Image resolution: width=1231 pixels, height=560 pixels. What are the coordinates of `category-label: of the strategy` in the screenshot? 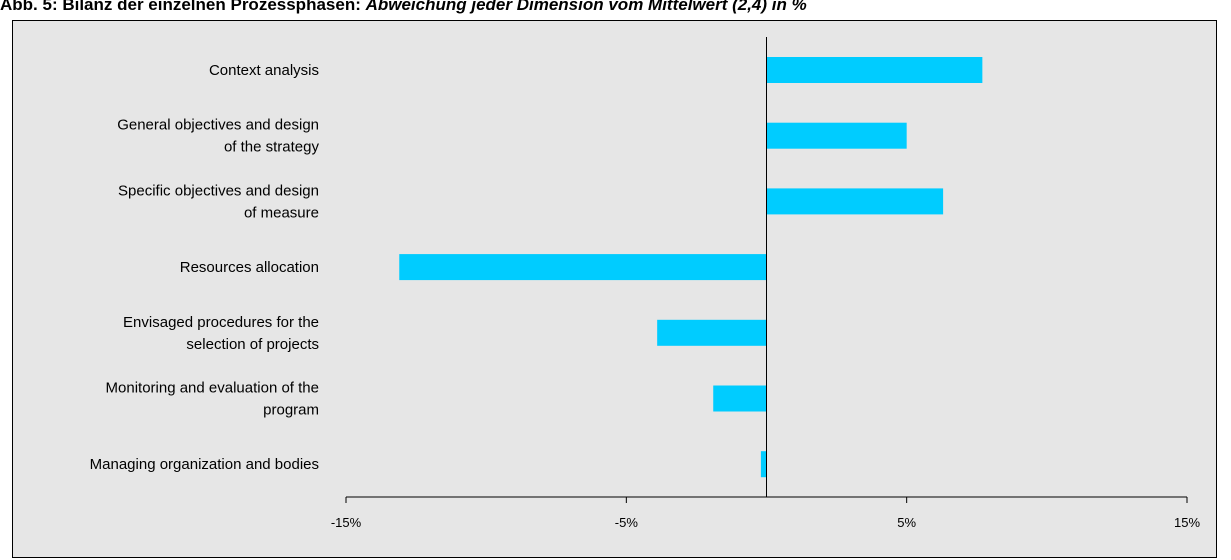 It's located at (272, 147).